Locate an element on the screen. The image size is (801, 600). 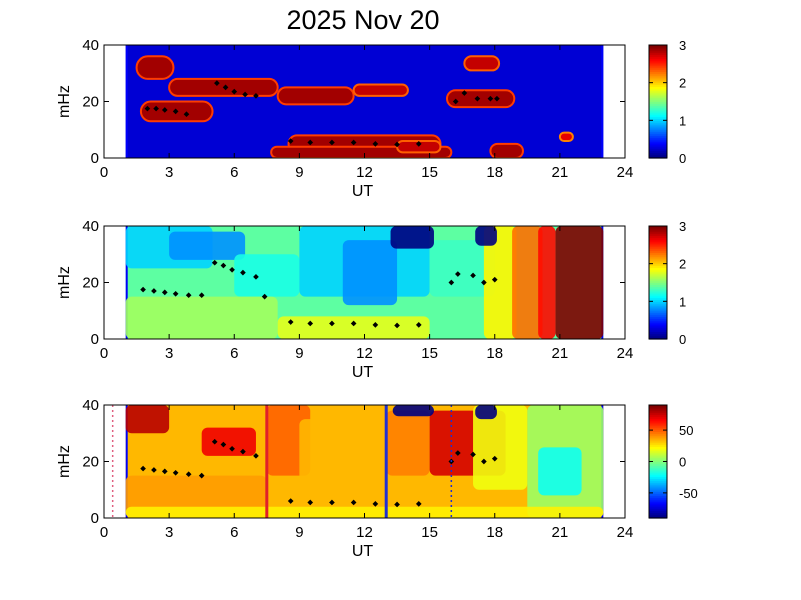
x-tick-label: 3 is located at coordinates (169, 532).